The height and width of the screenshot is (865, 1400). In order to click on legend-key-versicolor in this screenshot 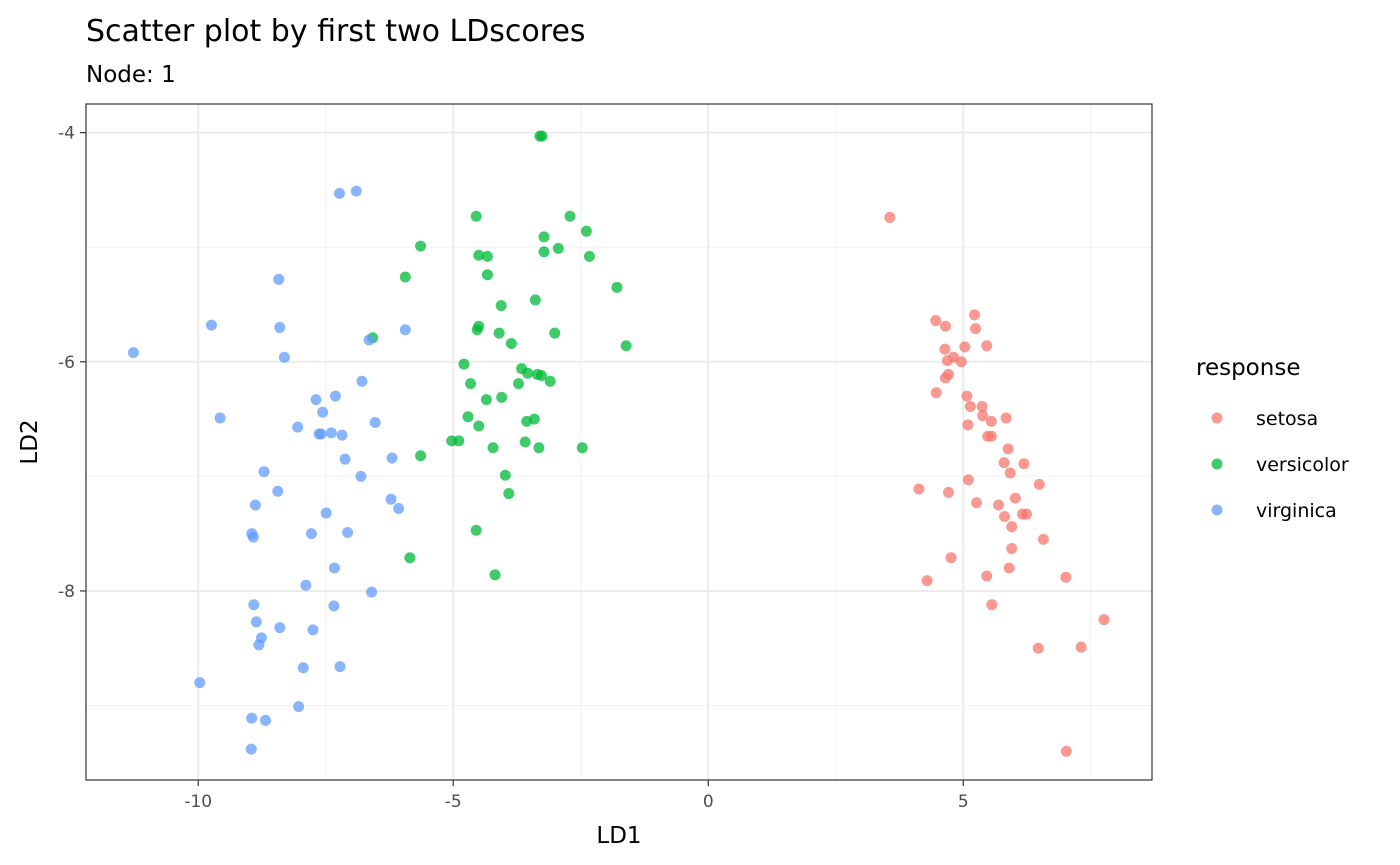, I will do `click(1217, 464)`.